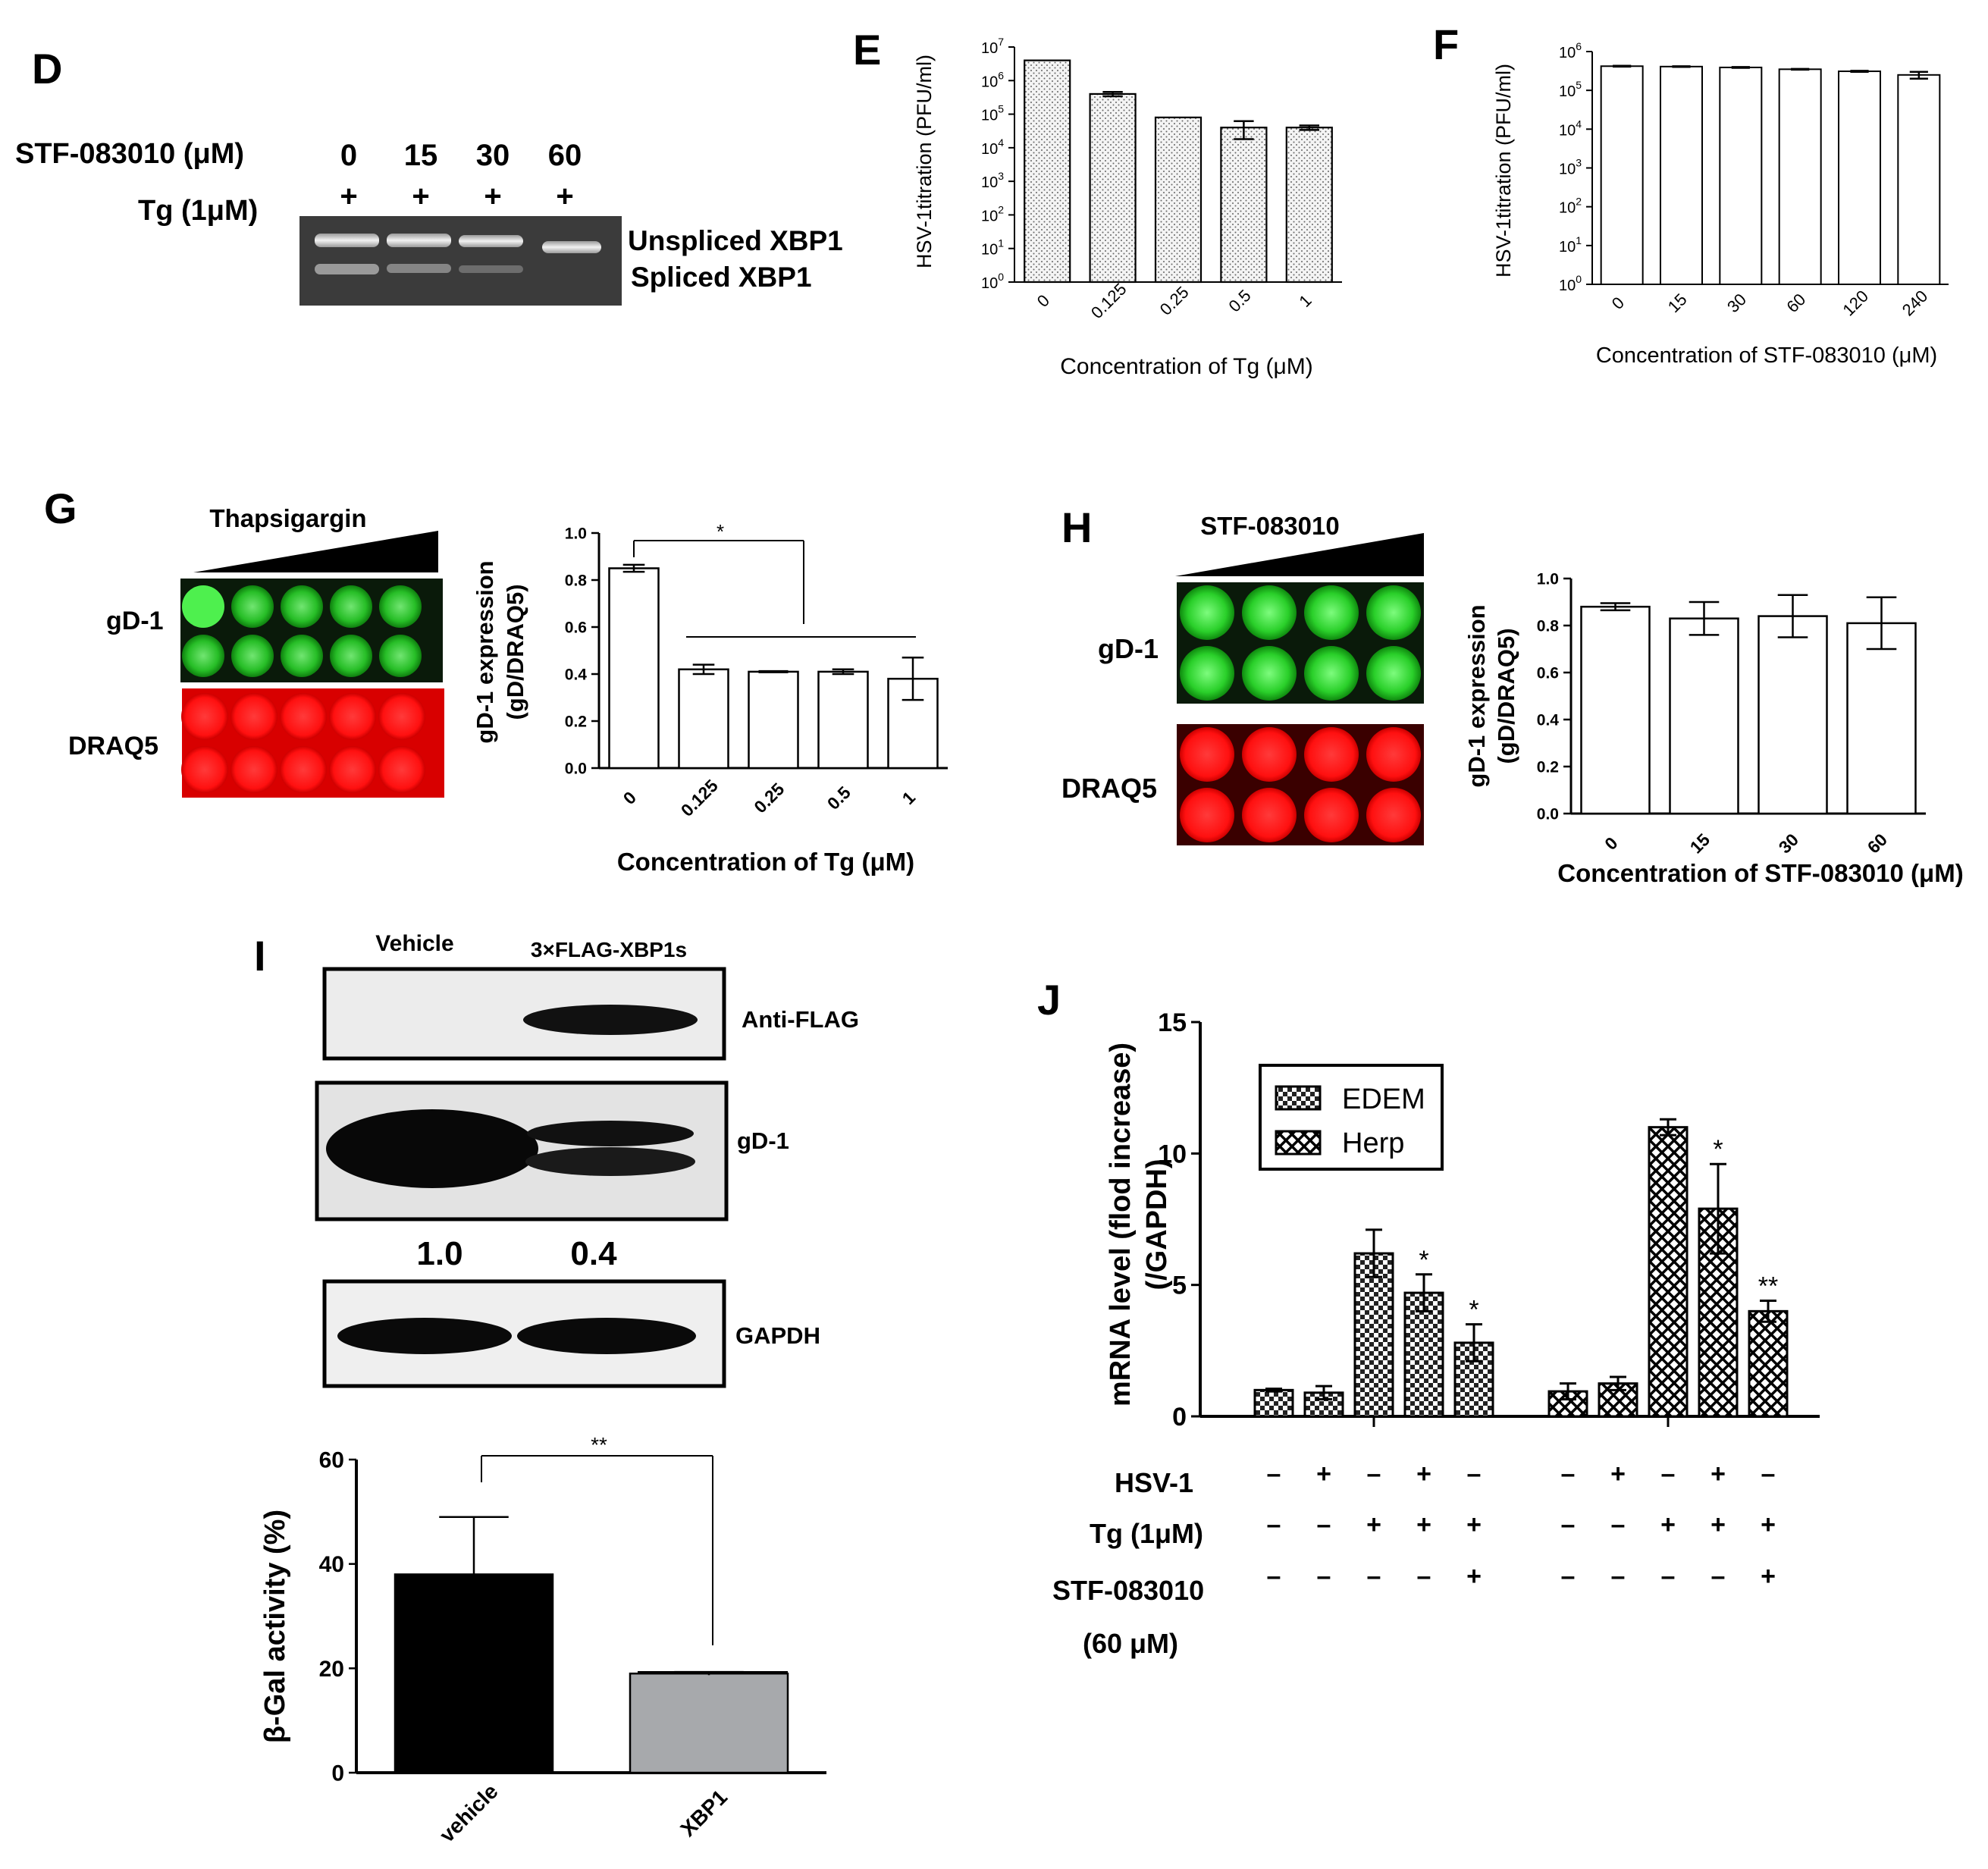  I want to click on legend-swatch-herp, so click(1298, 1143).